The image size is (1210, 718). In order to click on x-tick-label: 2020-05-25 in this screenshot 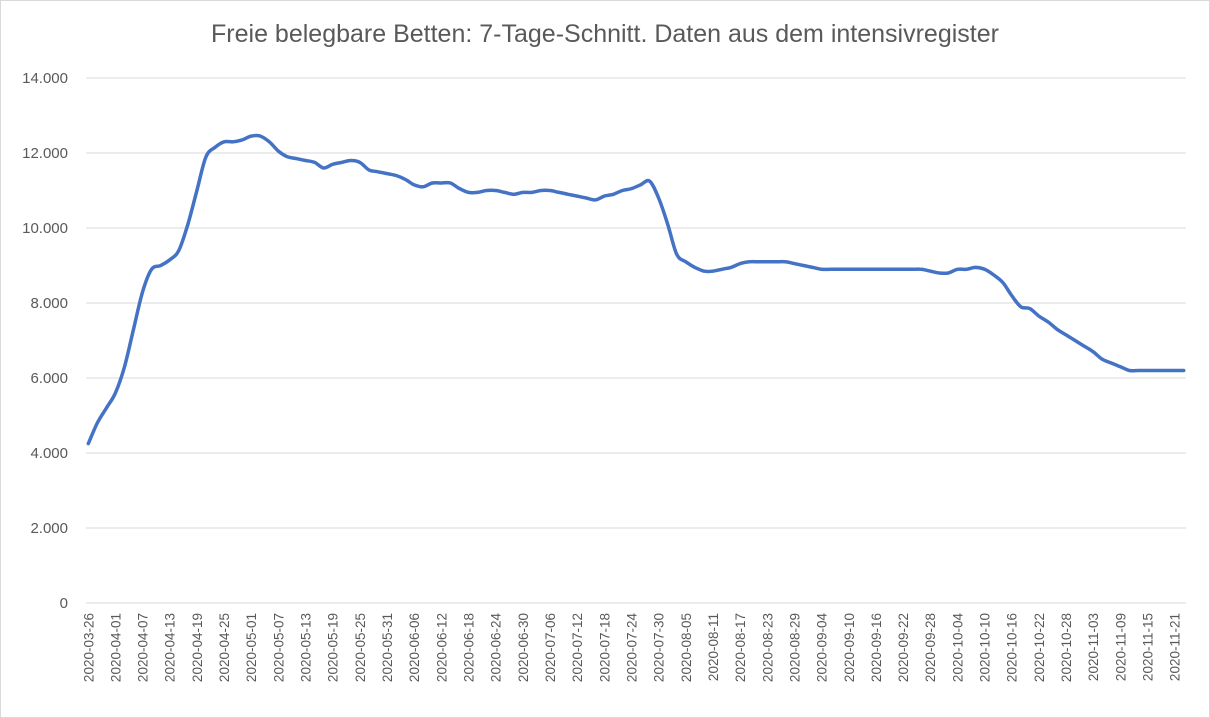, I will do `click(360, 647)`.